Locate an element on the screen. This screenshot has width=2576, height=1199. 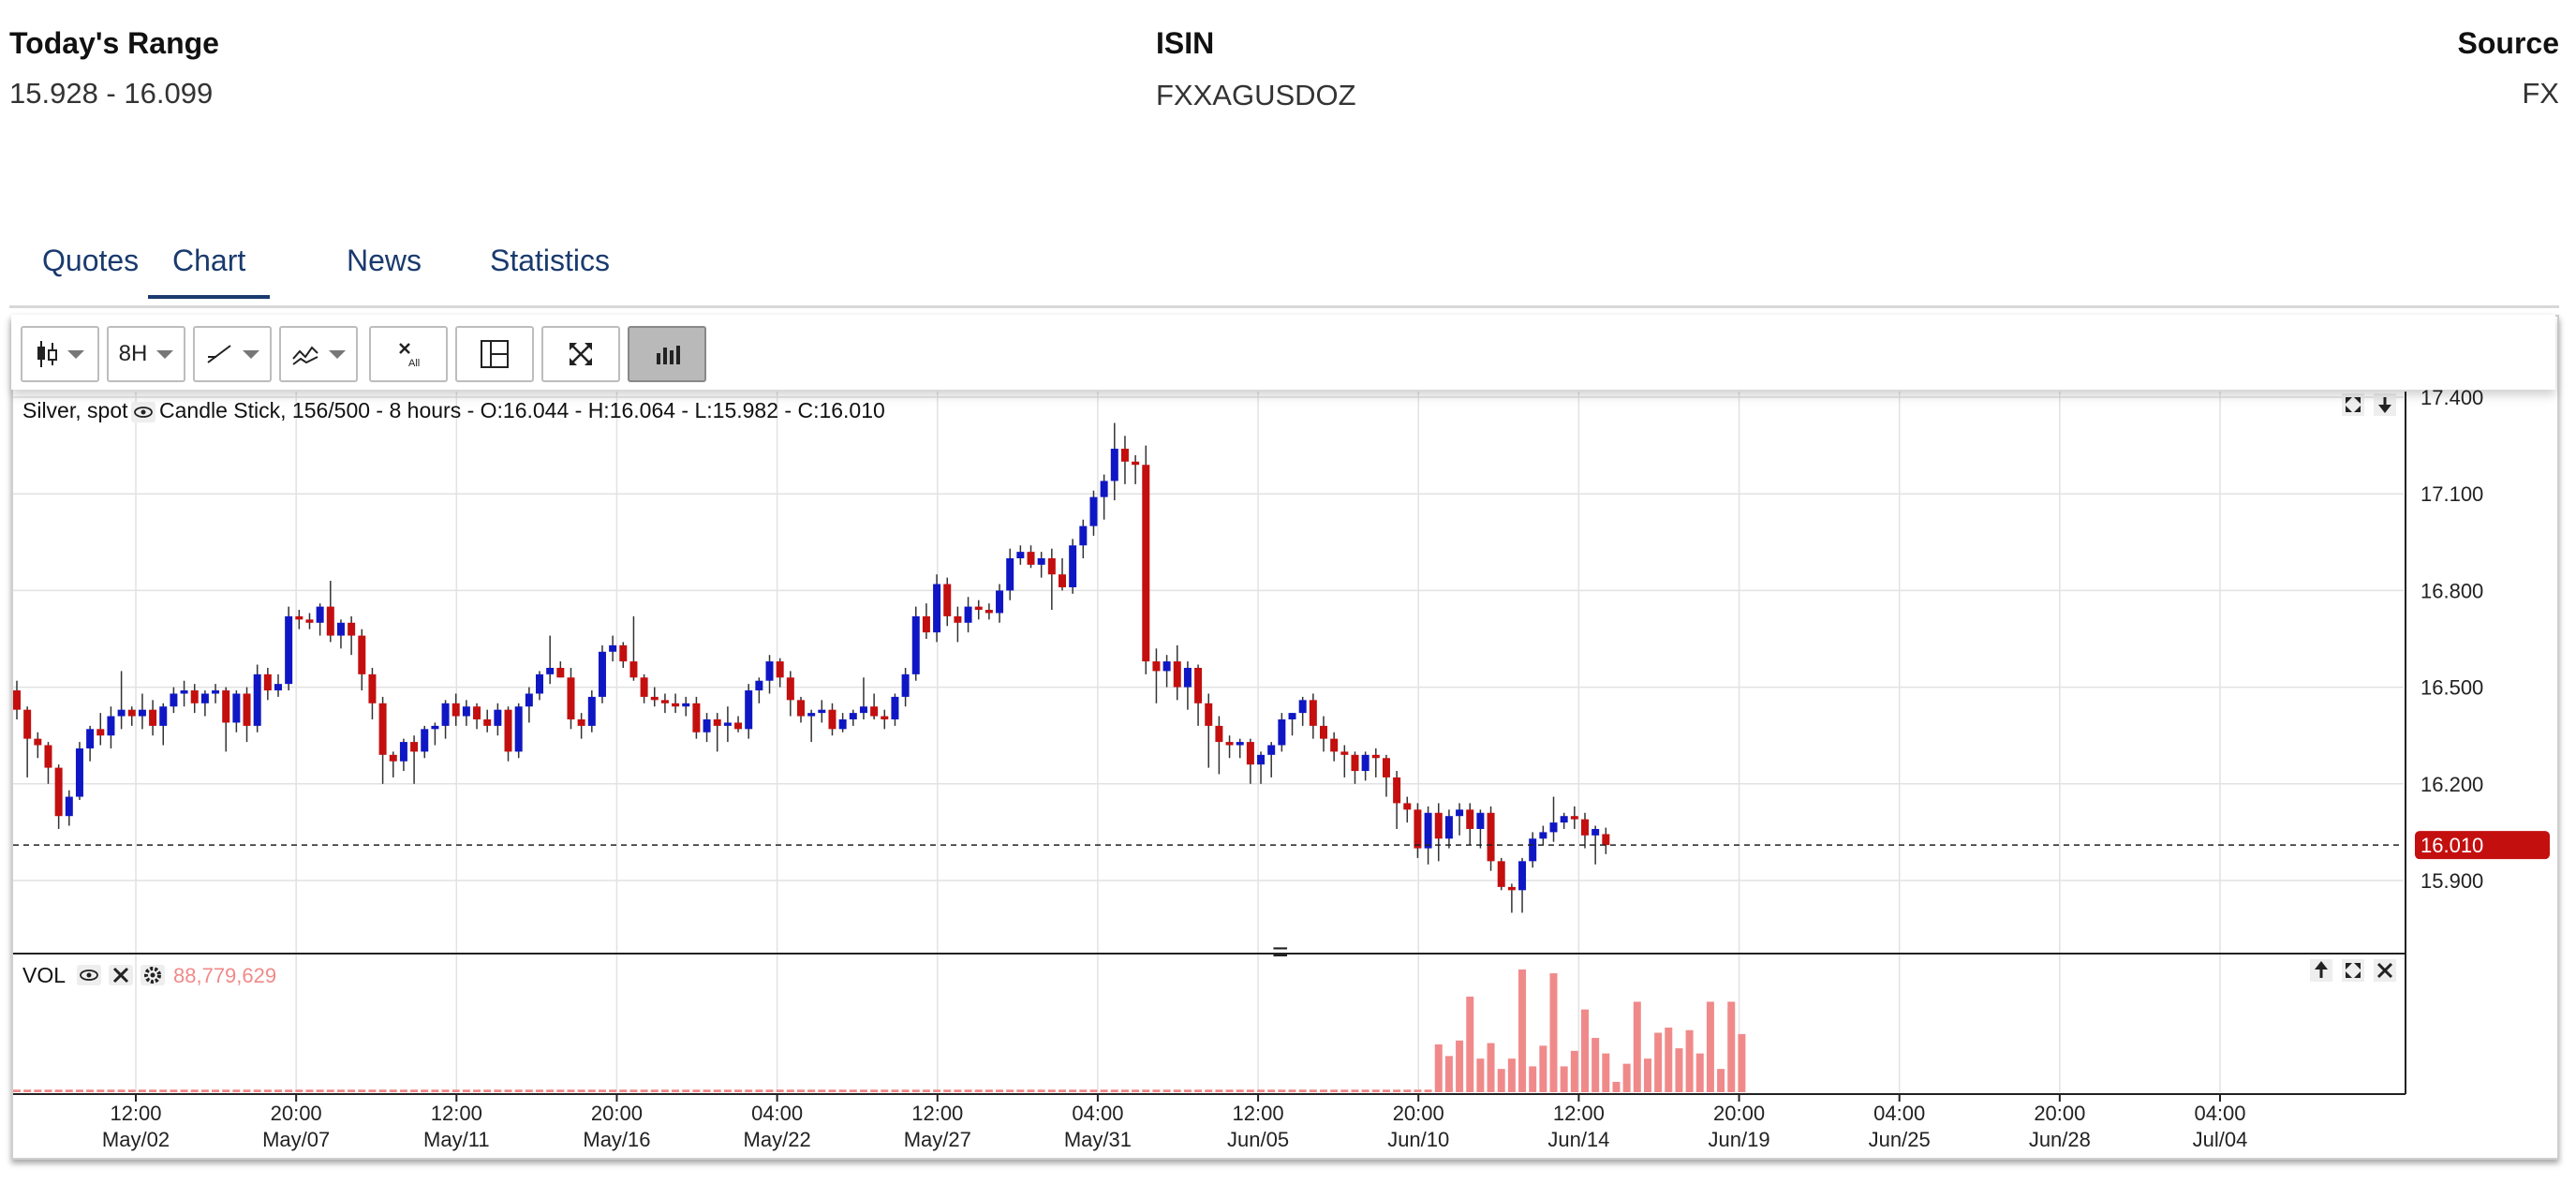
volume-toggle-button is located at coordinates (667, 354).